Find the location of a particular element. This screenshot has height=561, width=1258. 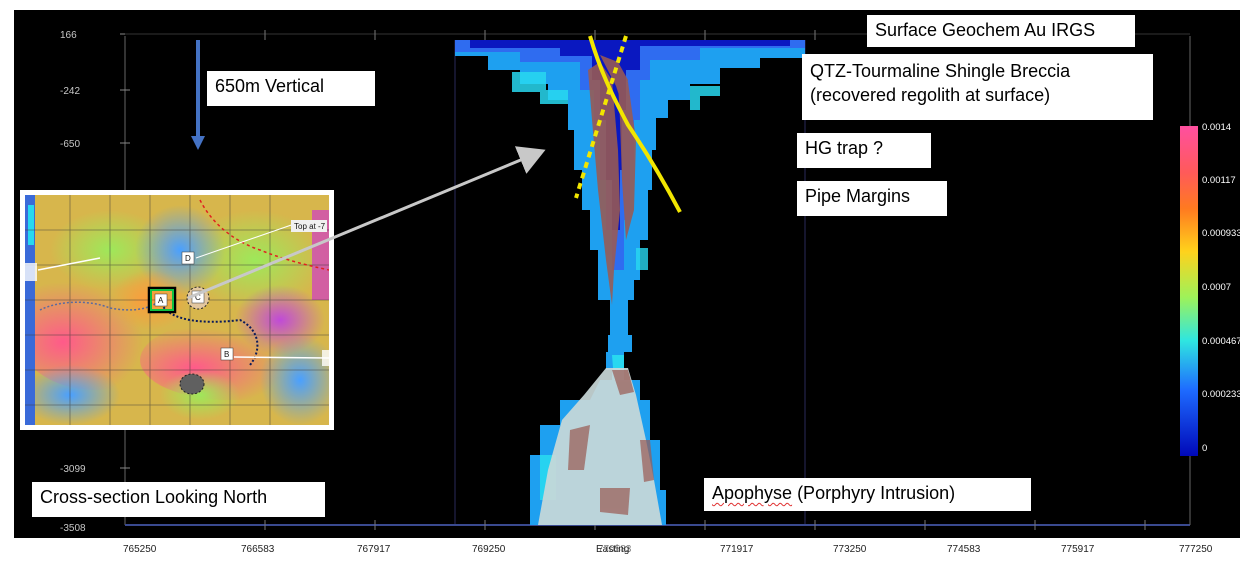

colorbar-label: 0.0007 is located at coordinates (1216, 287).